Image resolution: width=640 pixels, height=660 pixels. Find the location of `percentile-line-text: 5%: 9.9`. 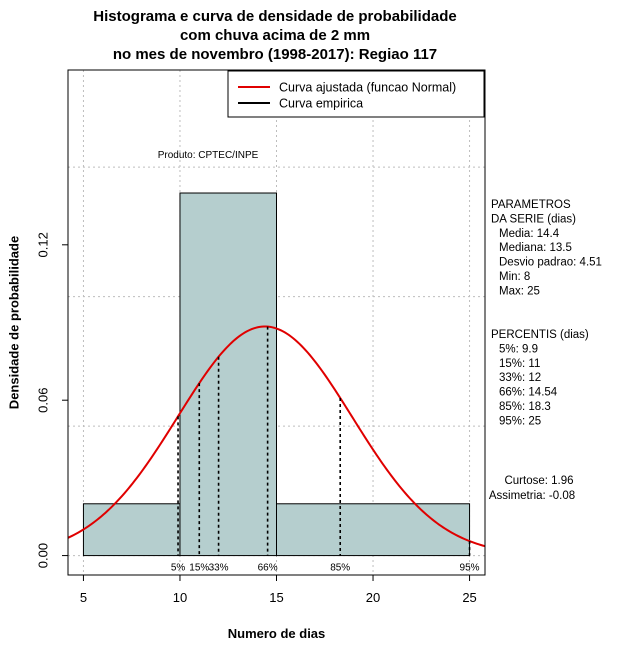

percentile-line-text: 5%: 9.9 is located at coordinates (518, 349).